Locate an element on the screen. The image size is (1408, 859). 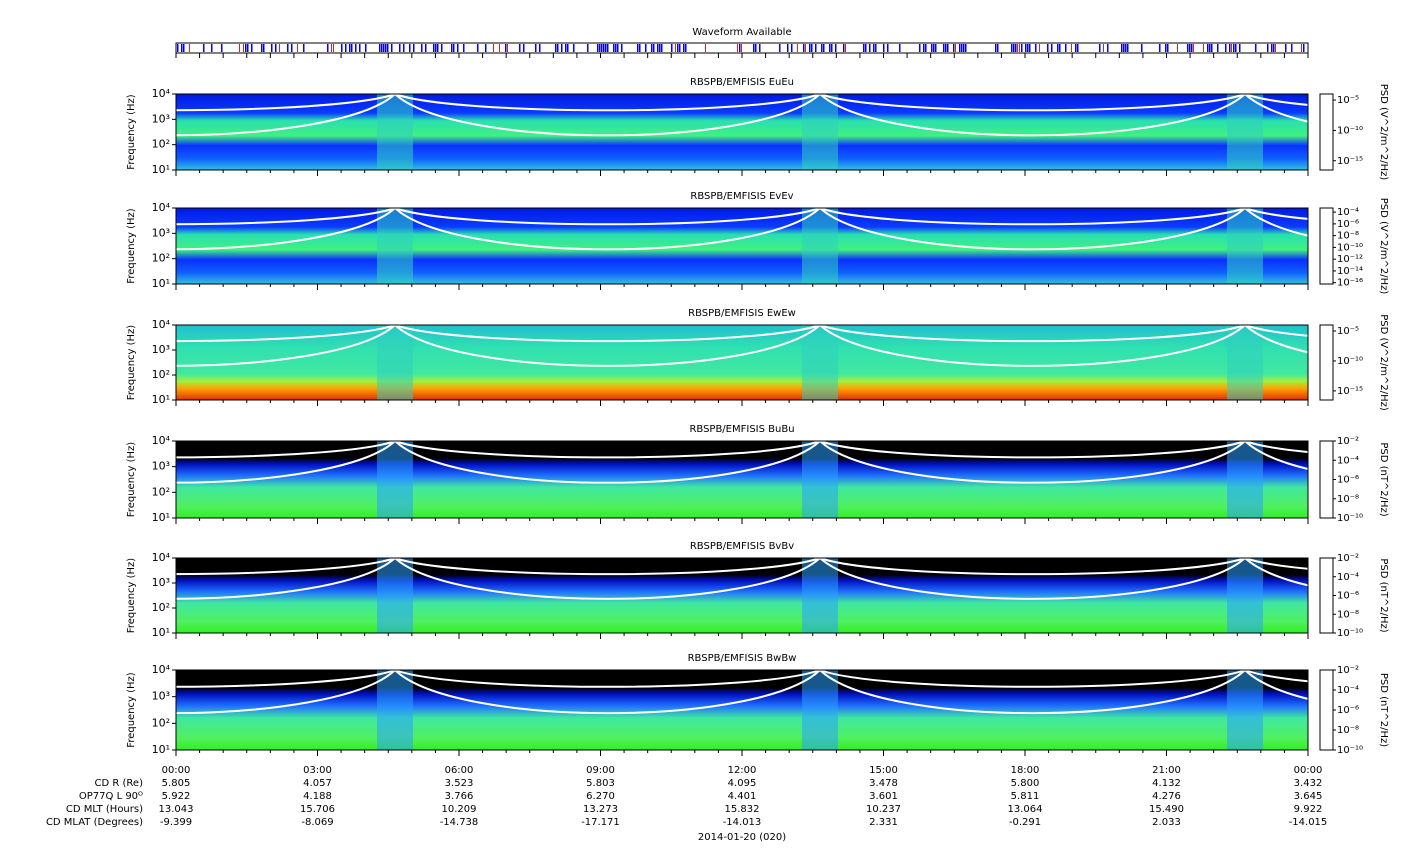
ephemeris-label: CD MLAT (Degrees) is located at coordinates (94, 822).